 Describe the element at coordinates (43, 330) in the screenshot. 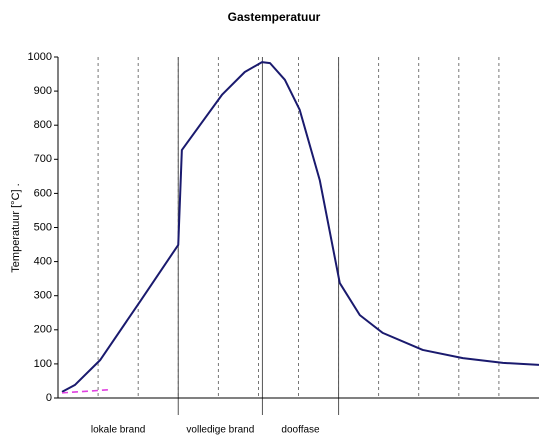

I see `y-tick-label: 200` at that location.